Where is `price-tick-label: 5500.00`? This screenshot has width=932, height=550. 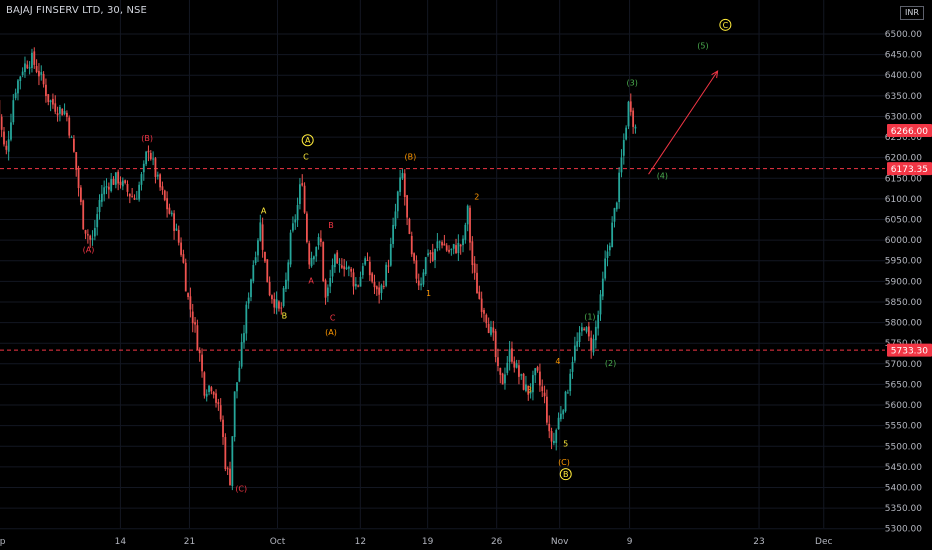 price-tick-label: 5500.00 is located at coordinates (903, 447).